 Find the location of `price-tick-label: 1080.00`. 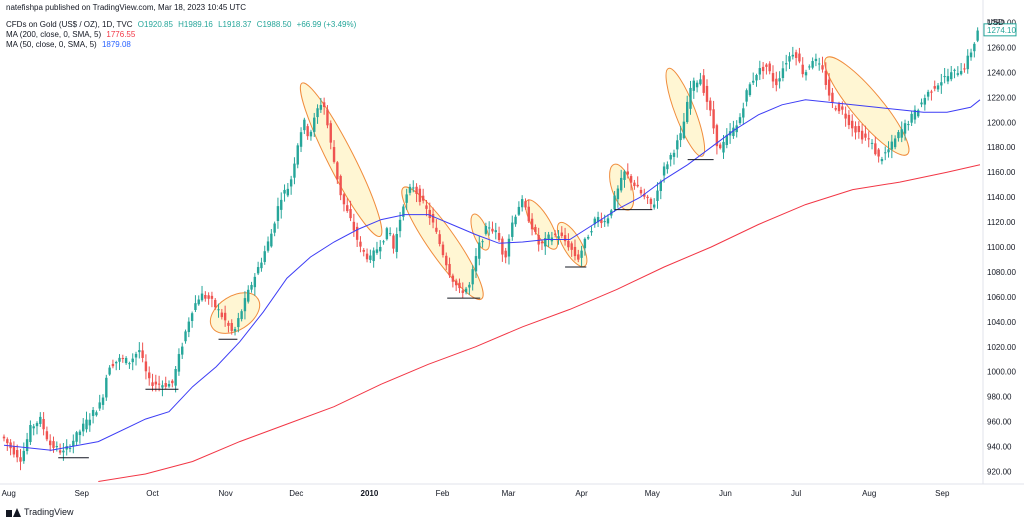

price-tick-label: 1080.00 is located at coordinates (1001, 272).